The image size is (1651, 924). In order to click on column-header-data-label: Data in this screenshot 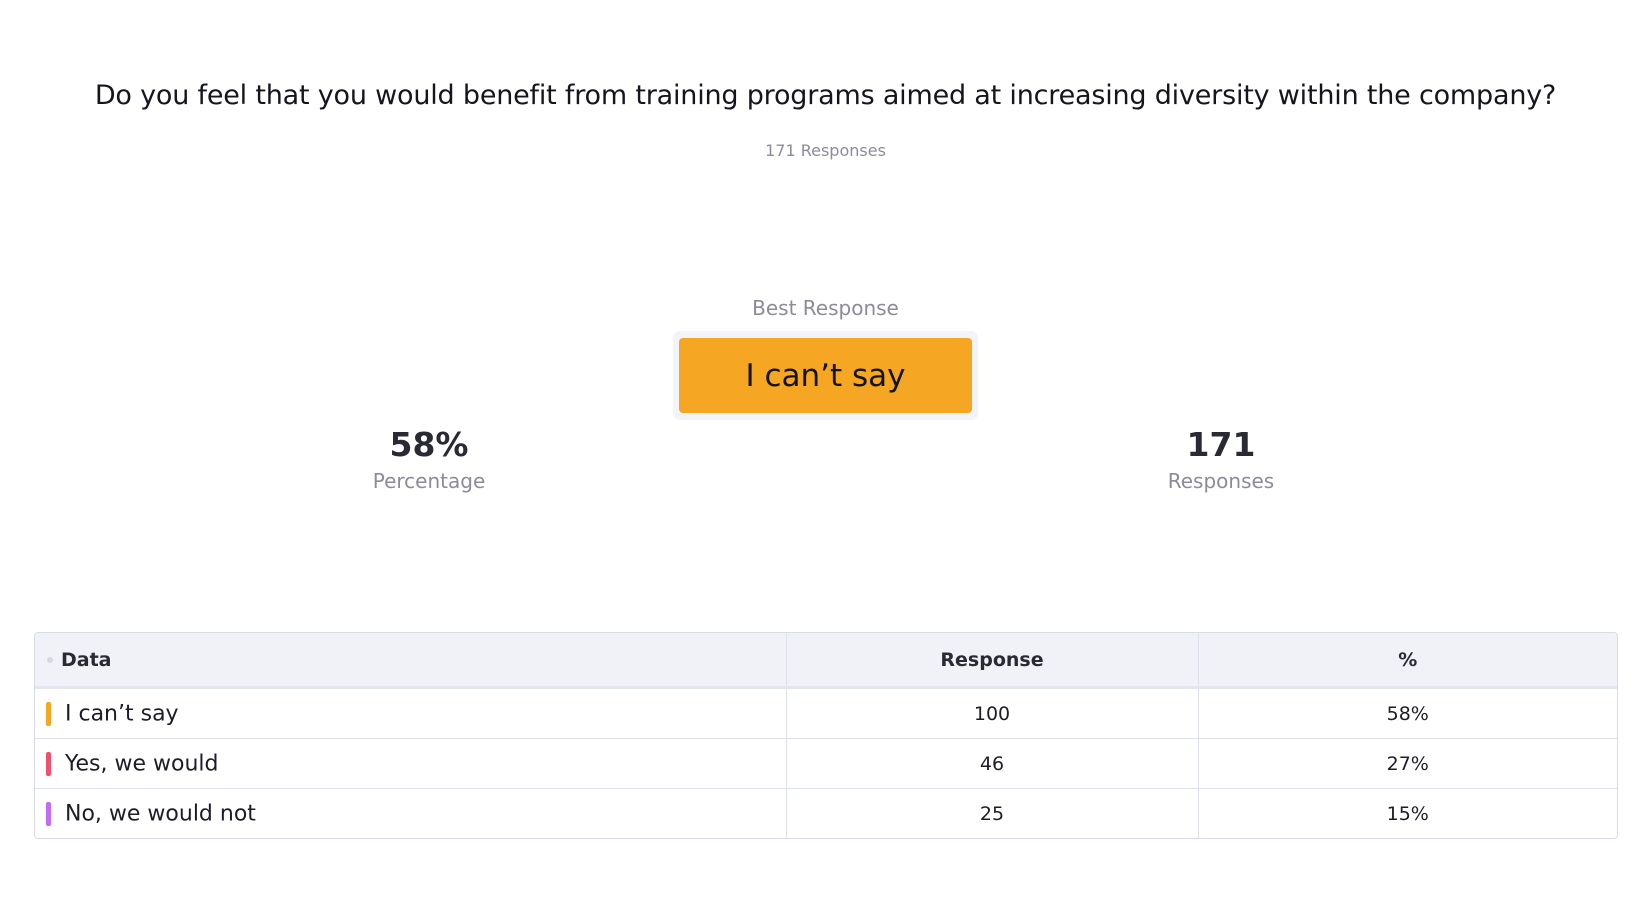, I will do `click(86, 659)`.